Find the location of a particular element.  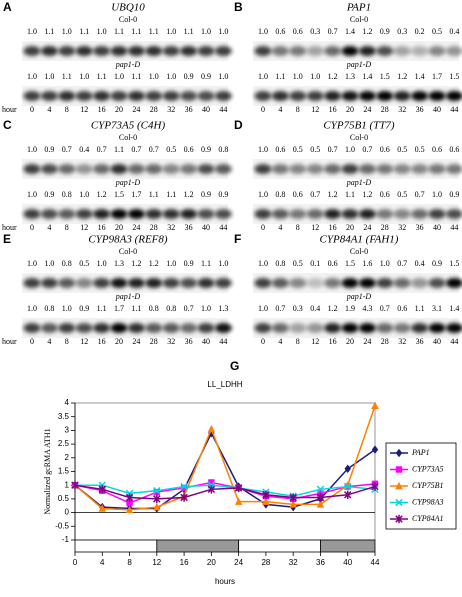

hour-tick: 12 is located at coordinates (84, 341).